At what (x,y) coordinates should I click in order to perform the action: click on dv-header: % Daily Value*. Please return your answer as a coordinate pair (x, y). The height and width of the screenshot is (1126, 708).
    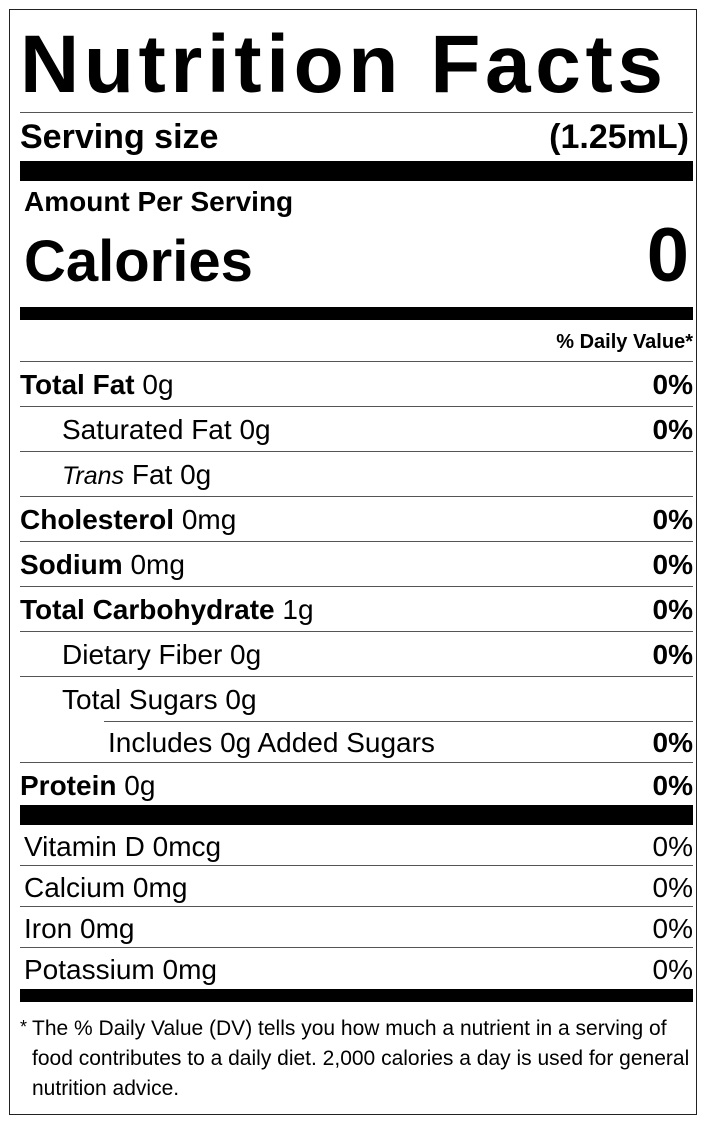
    Looking at the image, I should click on (356, 341).